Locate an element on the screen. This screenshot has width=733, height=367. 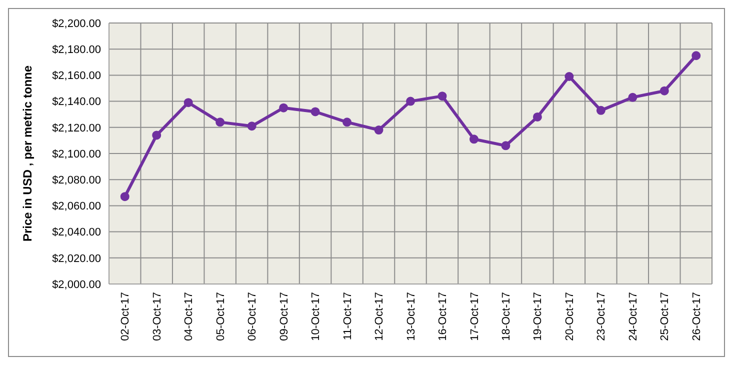
x-tick-label: 06-Oct-17 is located at coordinates (252, 316).